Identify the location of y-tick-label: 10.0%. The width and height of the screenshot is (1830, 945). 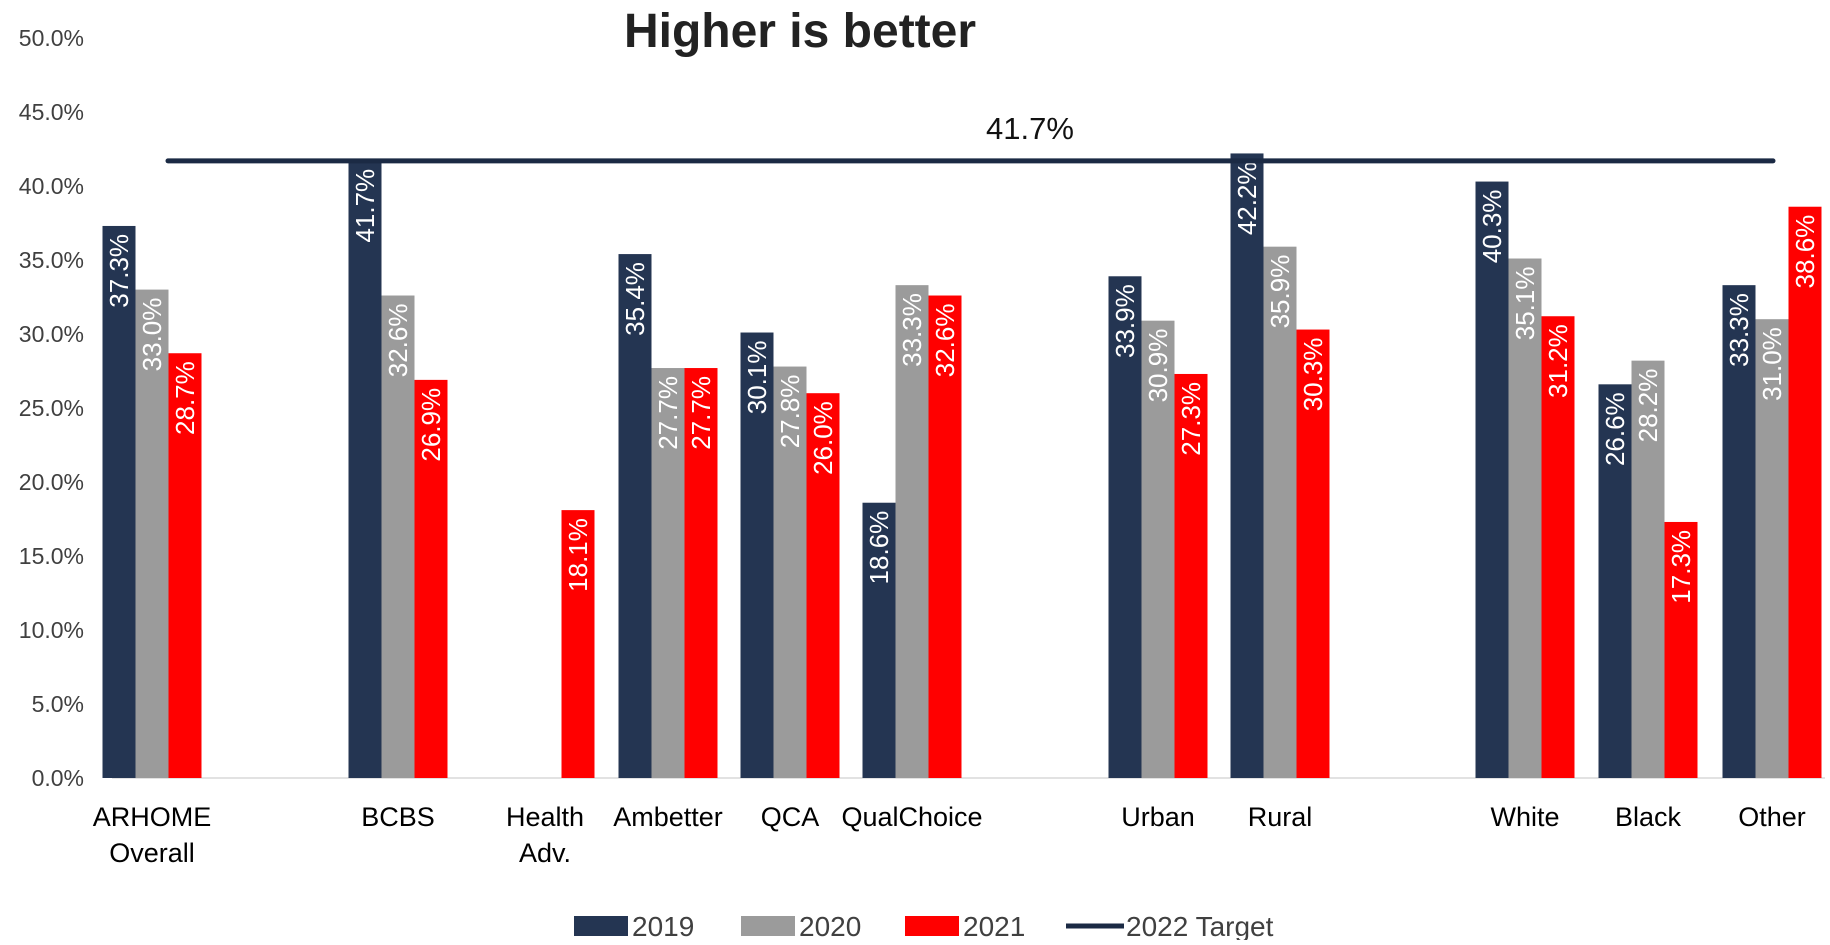
(51, 630).